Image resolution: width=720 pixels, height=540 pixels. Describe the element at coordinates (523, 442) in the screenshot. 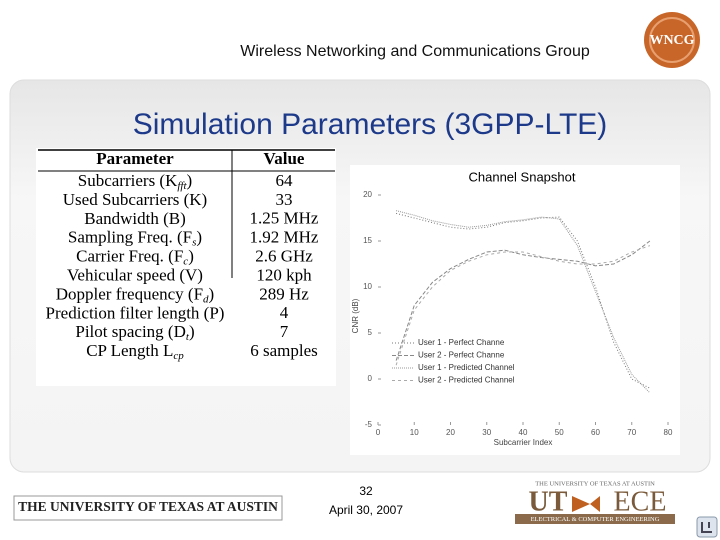

I see `x-axis-label: Subcarrier Index` at that location.